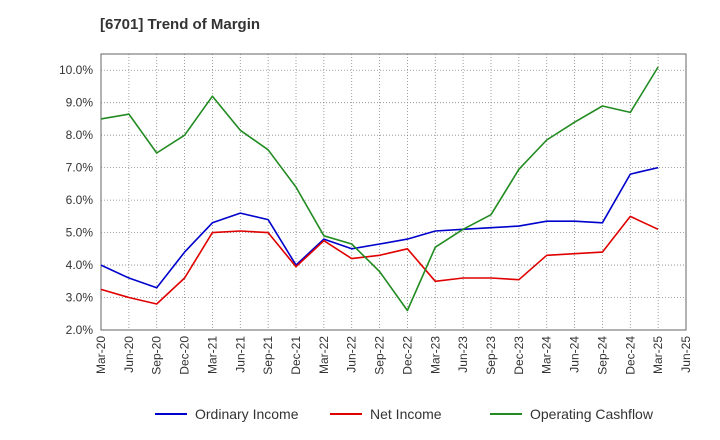 The height and width of the screenshot is (440, 720). I want to click on x-tick-label: Dec-20, so click(185, 355).